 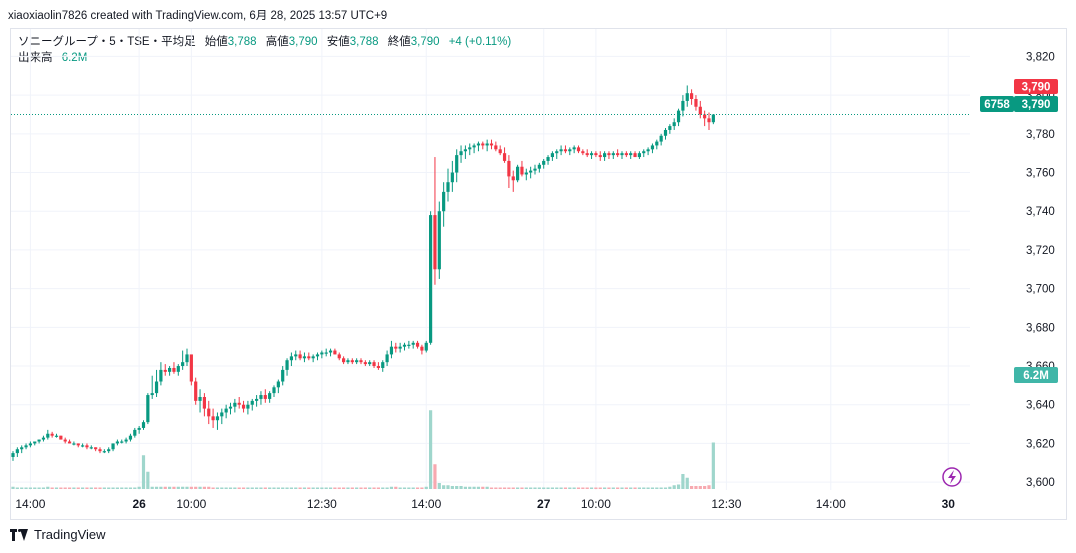 What do you see at coordinates (107, 42) in the screenshot?
I see `legend-symbol: ソニーグループ・5・TSE・平均足` at bounding box center [107, 42].